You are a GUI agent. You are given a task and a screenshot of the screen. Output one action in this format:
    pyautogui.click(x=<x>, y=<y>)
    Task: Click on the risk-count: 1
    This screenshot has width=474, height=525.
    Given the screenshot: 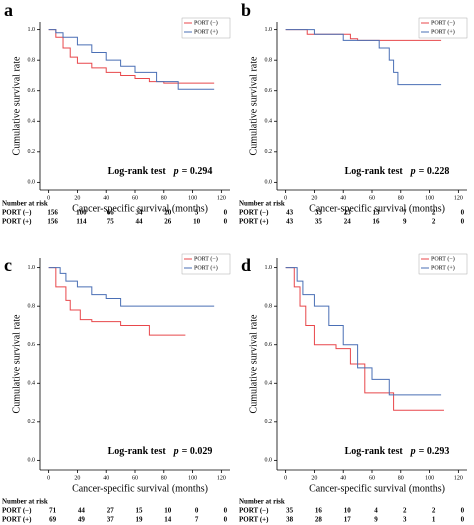 What is the action you would take?
    pyautogui.click(x=434, y=520)
    